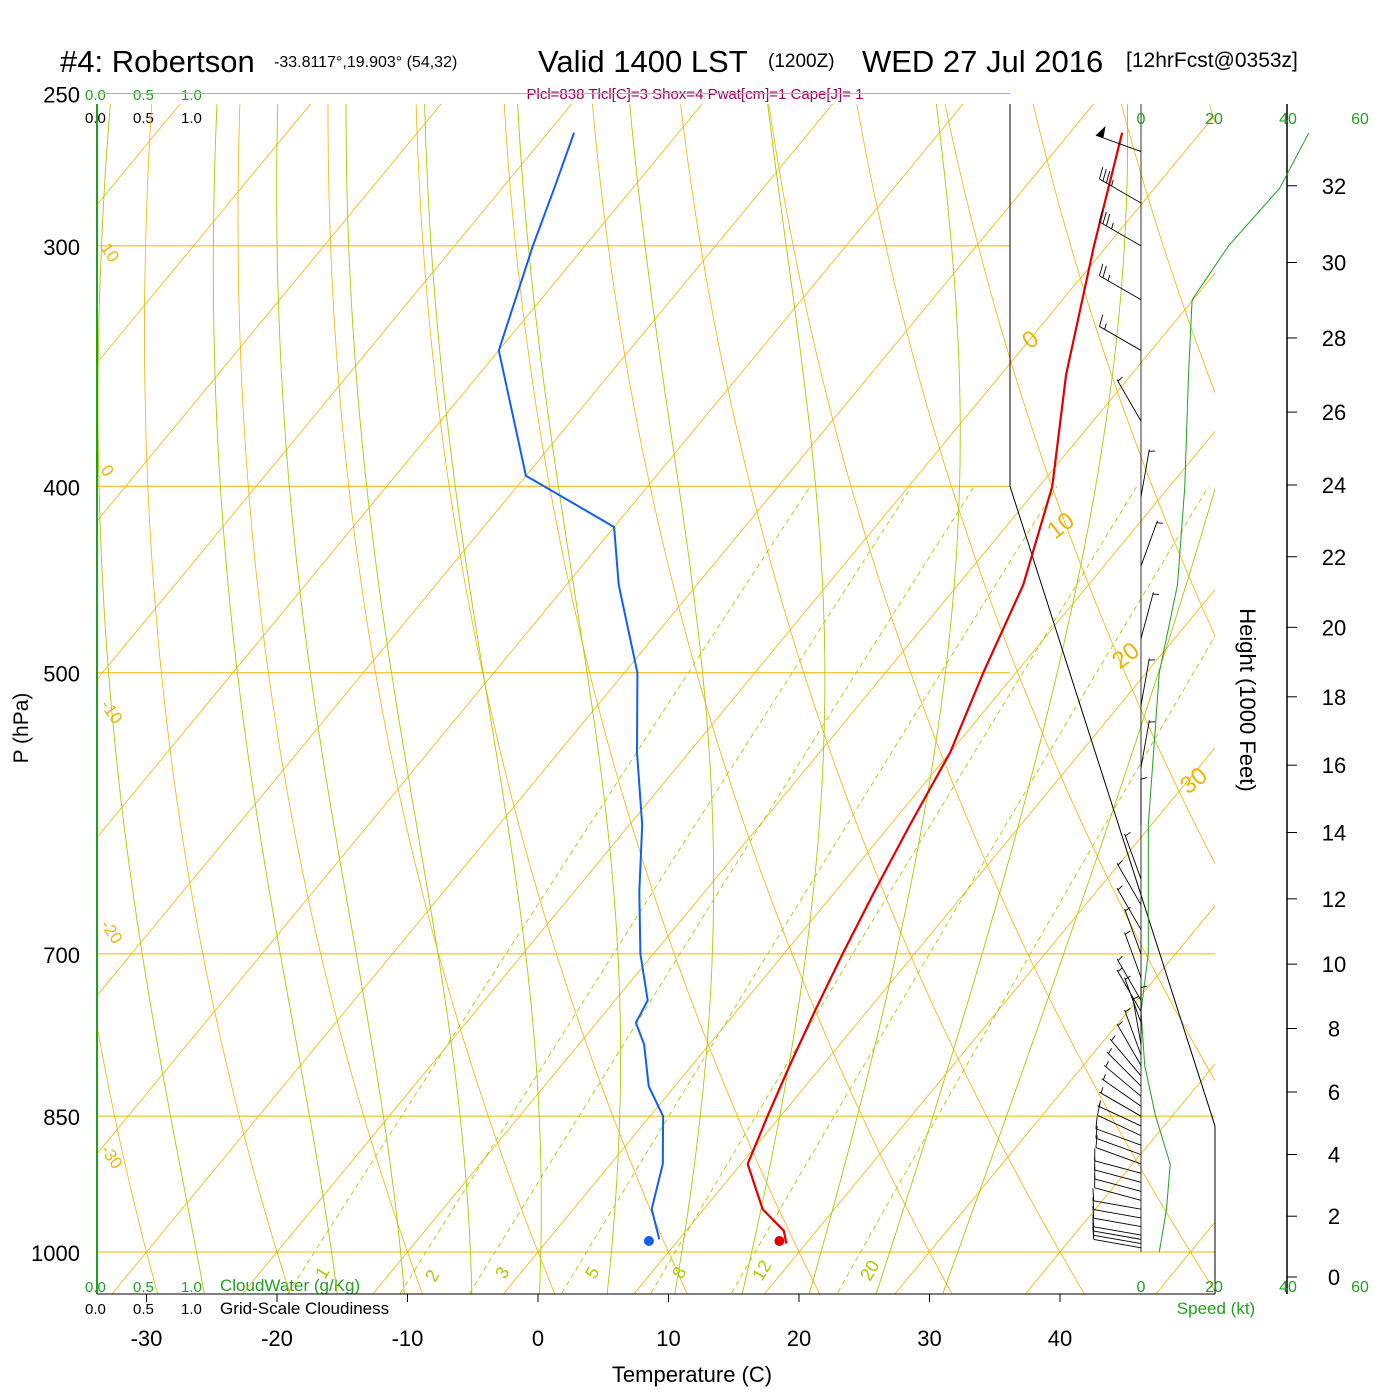  I want to click on speed-tick-bottom: 0, so click(1141, 1287).